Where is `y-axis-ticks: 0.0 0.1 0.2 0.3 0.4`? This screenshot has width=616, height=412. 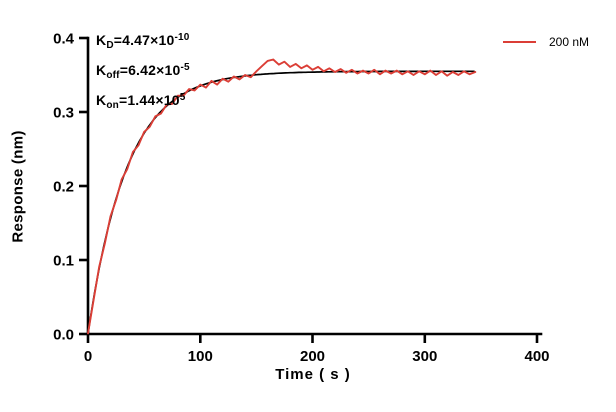
y-axis-ticks: 0.0 0.1 0.2 0.3 0.4 is located at coordinates (70, 187).